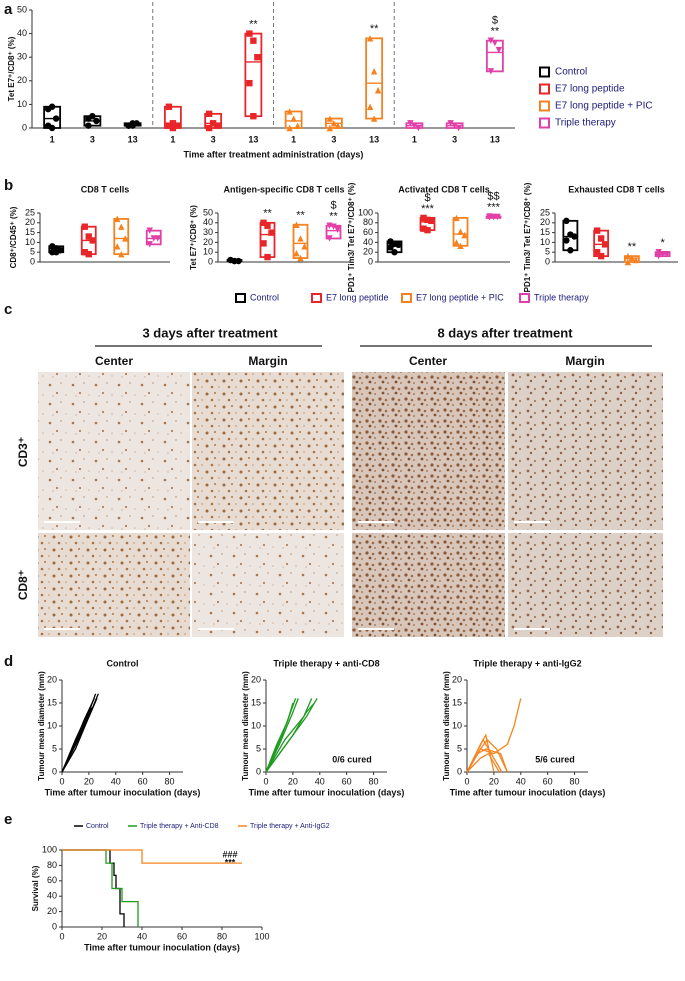 The image size is (685, 981). I want to click on y-axis-label: Survival (%), so click(35, 888).